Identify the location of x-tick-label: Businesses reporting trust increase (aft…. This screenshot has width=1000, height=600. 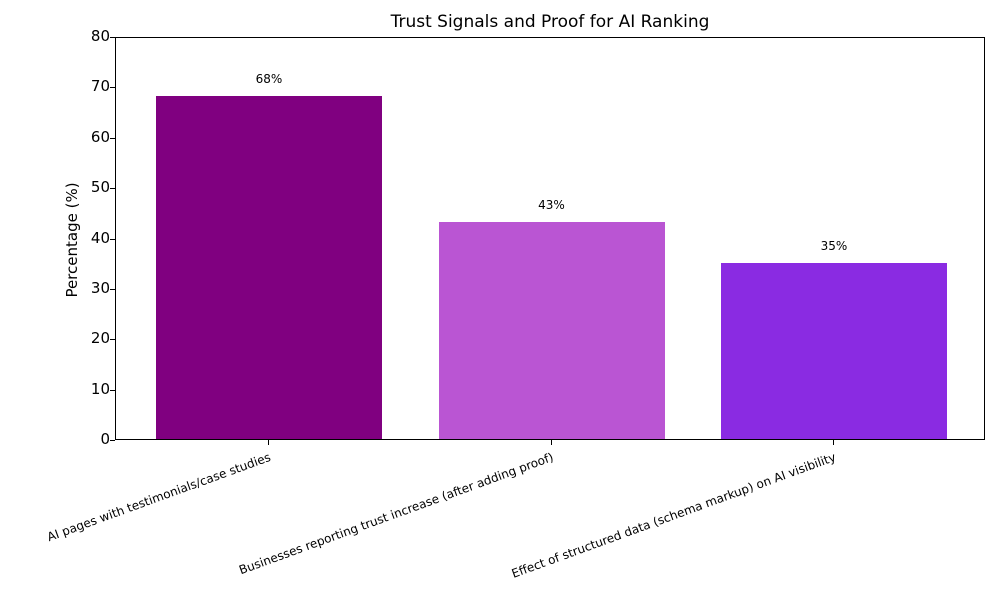
(396, 514).